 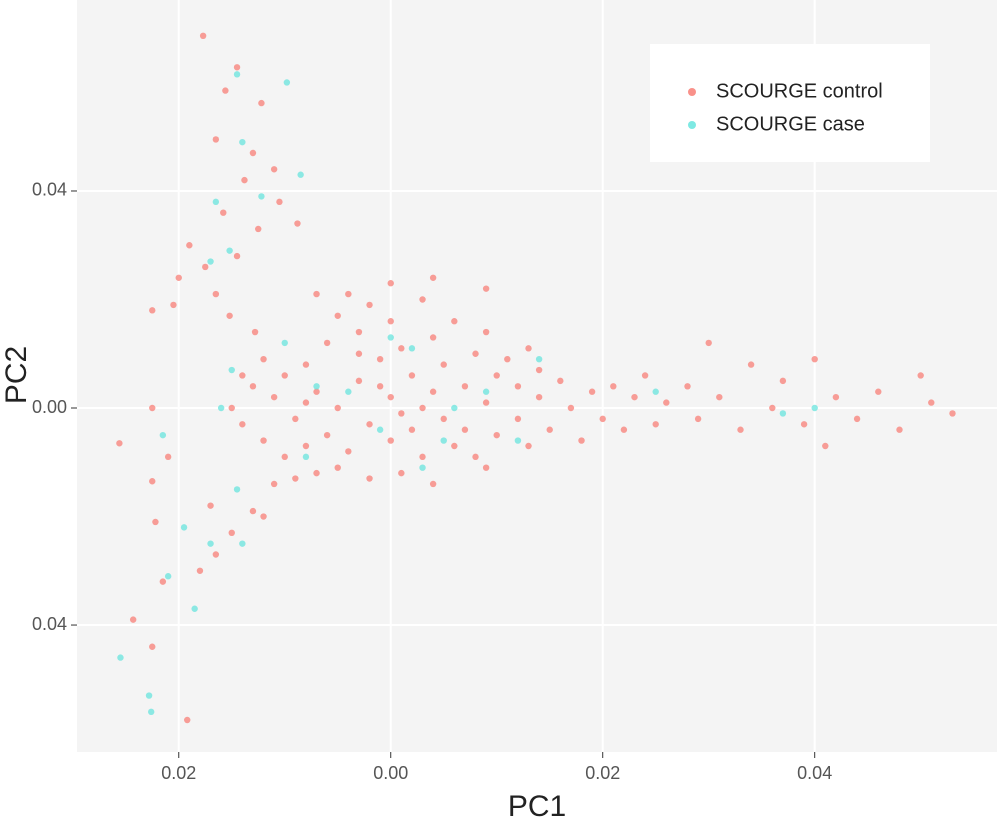 What do you see at coordinates (537, 806) in the screenshot?
I see `x-axis-title: PC1` at bounding box center [537, 806].